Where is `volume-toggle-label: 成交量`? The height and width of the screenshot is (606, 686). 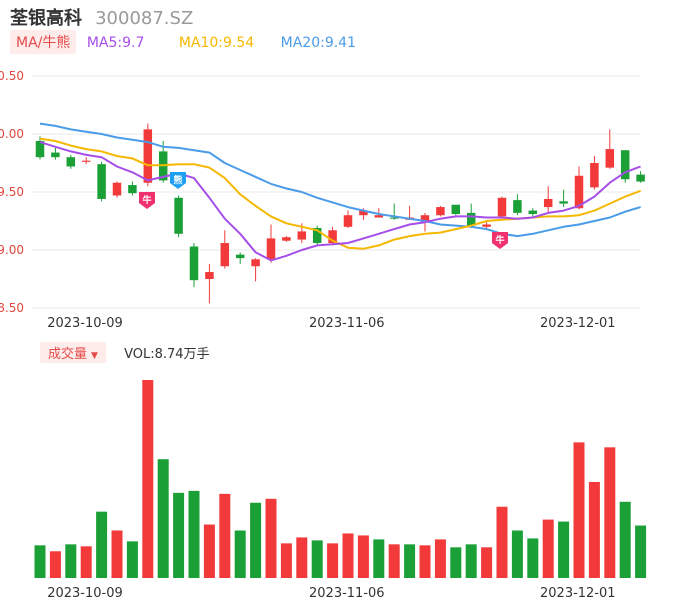
volume-toggle-label: 成交量 is located at coordinates (68, 354).